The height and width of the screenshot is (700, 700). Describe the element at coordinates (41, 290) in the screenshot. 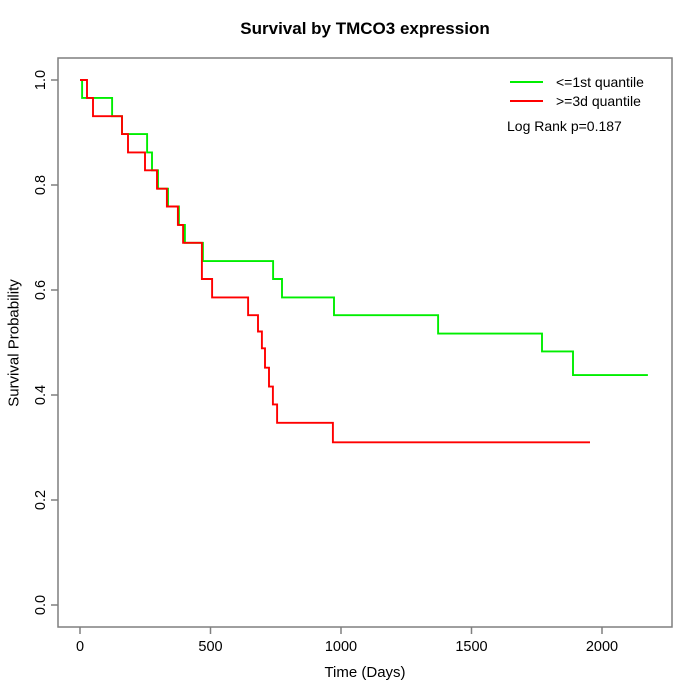

I see `y-tick-label: 0.6` at that location.